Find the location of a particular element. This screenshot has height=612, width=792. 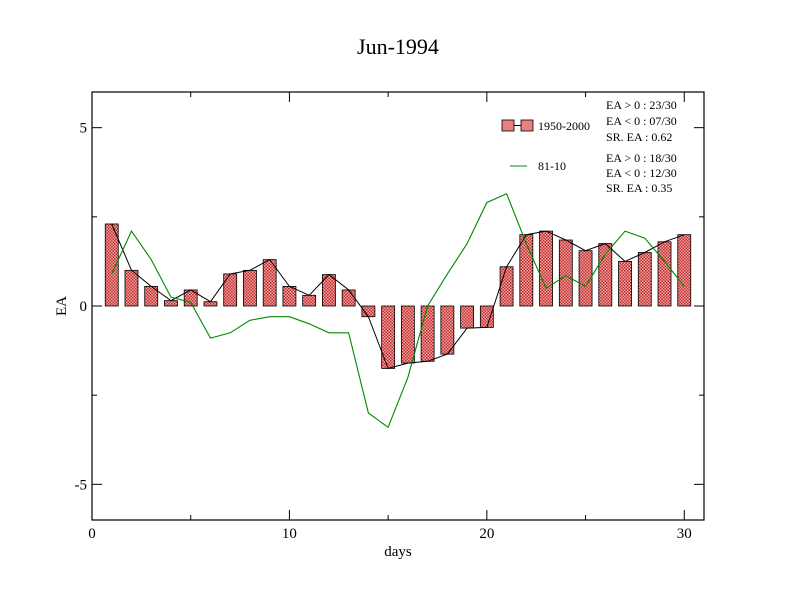

chart-title: Jun-1994 is located at coordinates (398, 46).